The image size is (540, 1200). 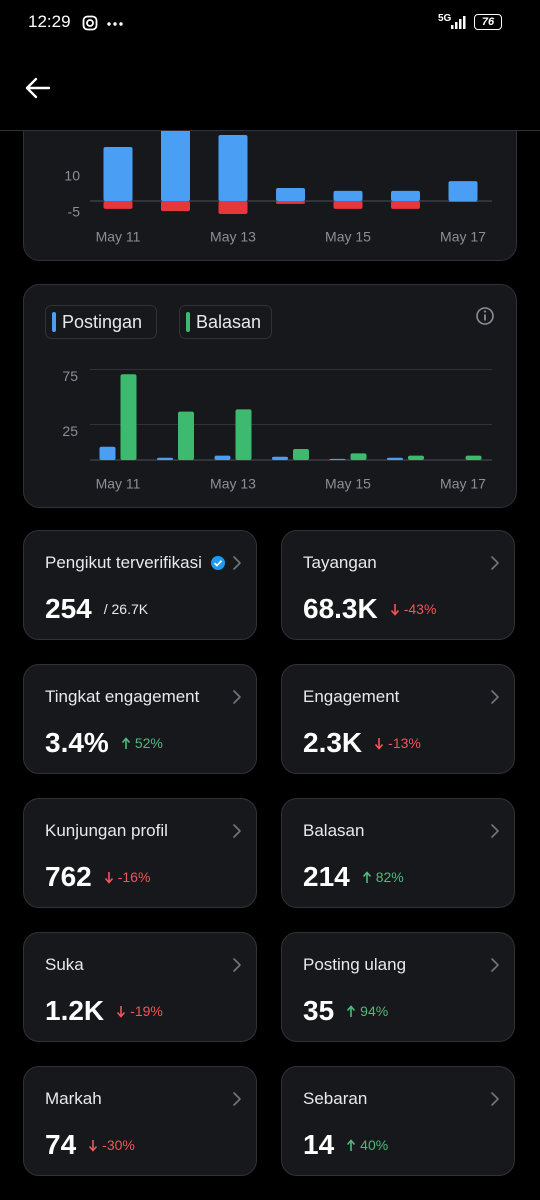 What do you see at coordinates (140, 719) in the screenshot?
I see `metric-card: Tingkat engagement 3.4% 52%` at bounding box center [140, 719].